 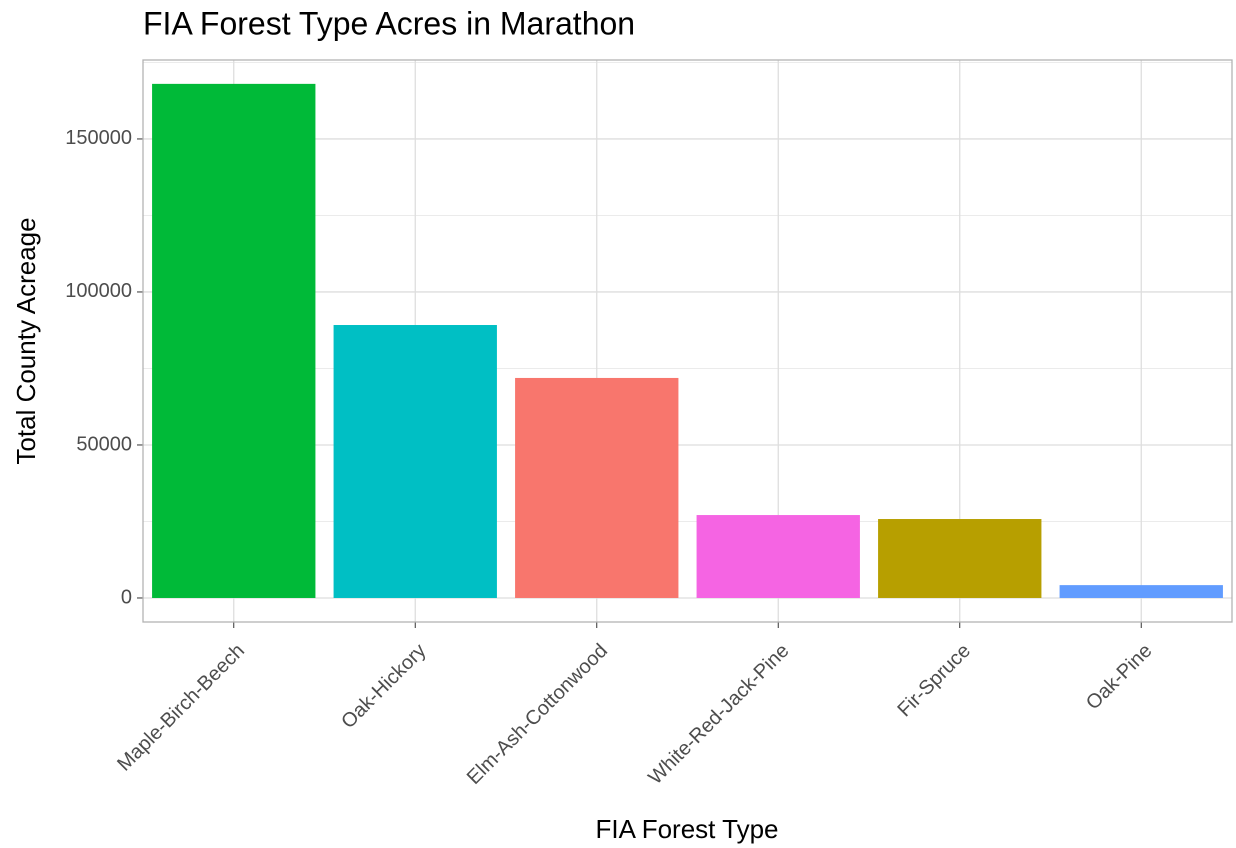 What do you see at coordinates (389, 23) in the screenshot?
I see `chart-title: FIA Forest Type Acres in Marathon` at bounding box center [389, 23].